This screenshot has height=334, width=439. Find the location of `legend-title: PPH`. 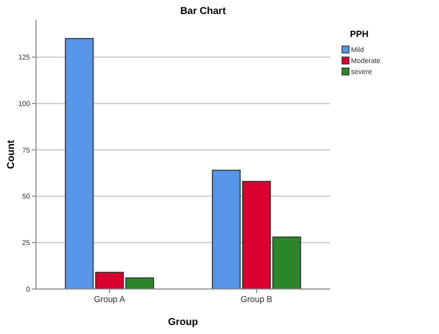

legend-title: PPH is located at coordinates (359, 34).